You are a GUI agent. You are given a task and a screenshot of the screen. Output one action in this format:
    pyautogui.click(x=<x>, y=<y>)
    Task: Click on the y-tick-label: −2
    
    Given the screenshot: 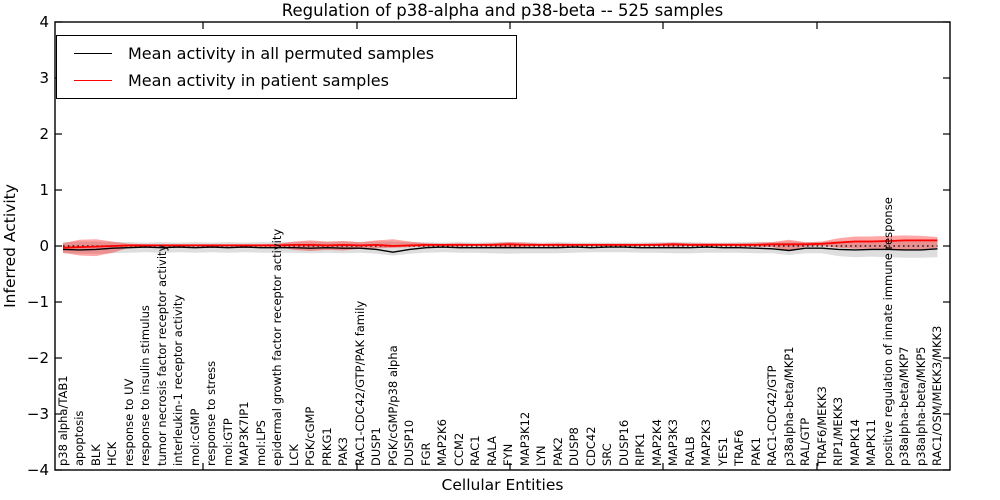 What is the action you would take?
    pyautogui.click(x=37, y=358)
    